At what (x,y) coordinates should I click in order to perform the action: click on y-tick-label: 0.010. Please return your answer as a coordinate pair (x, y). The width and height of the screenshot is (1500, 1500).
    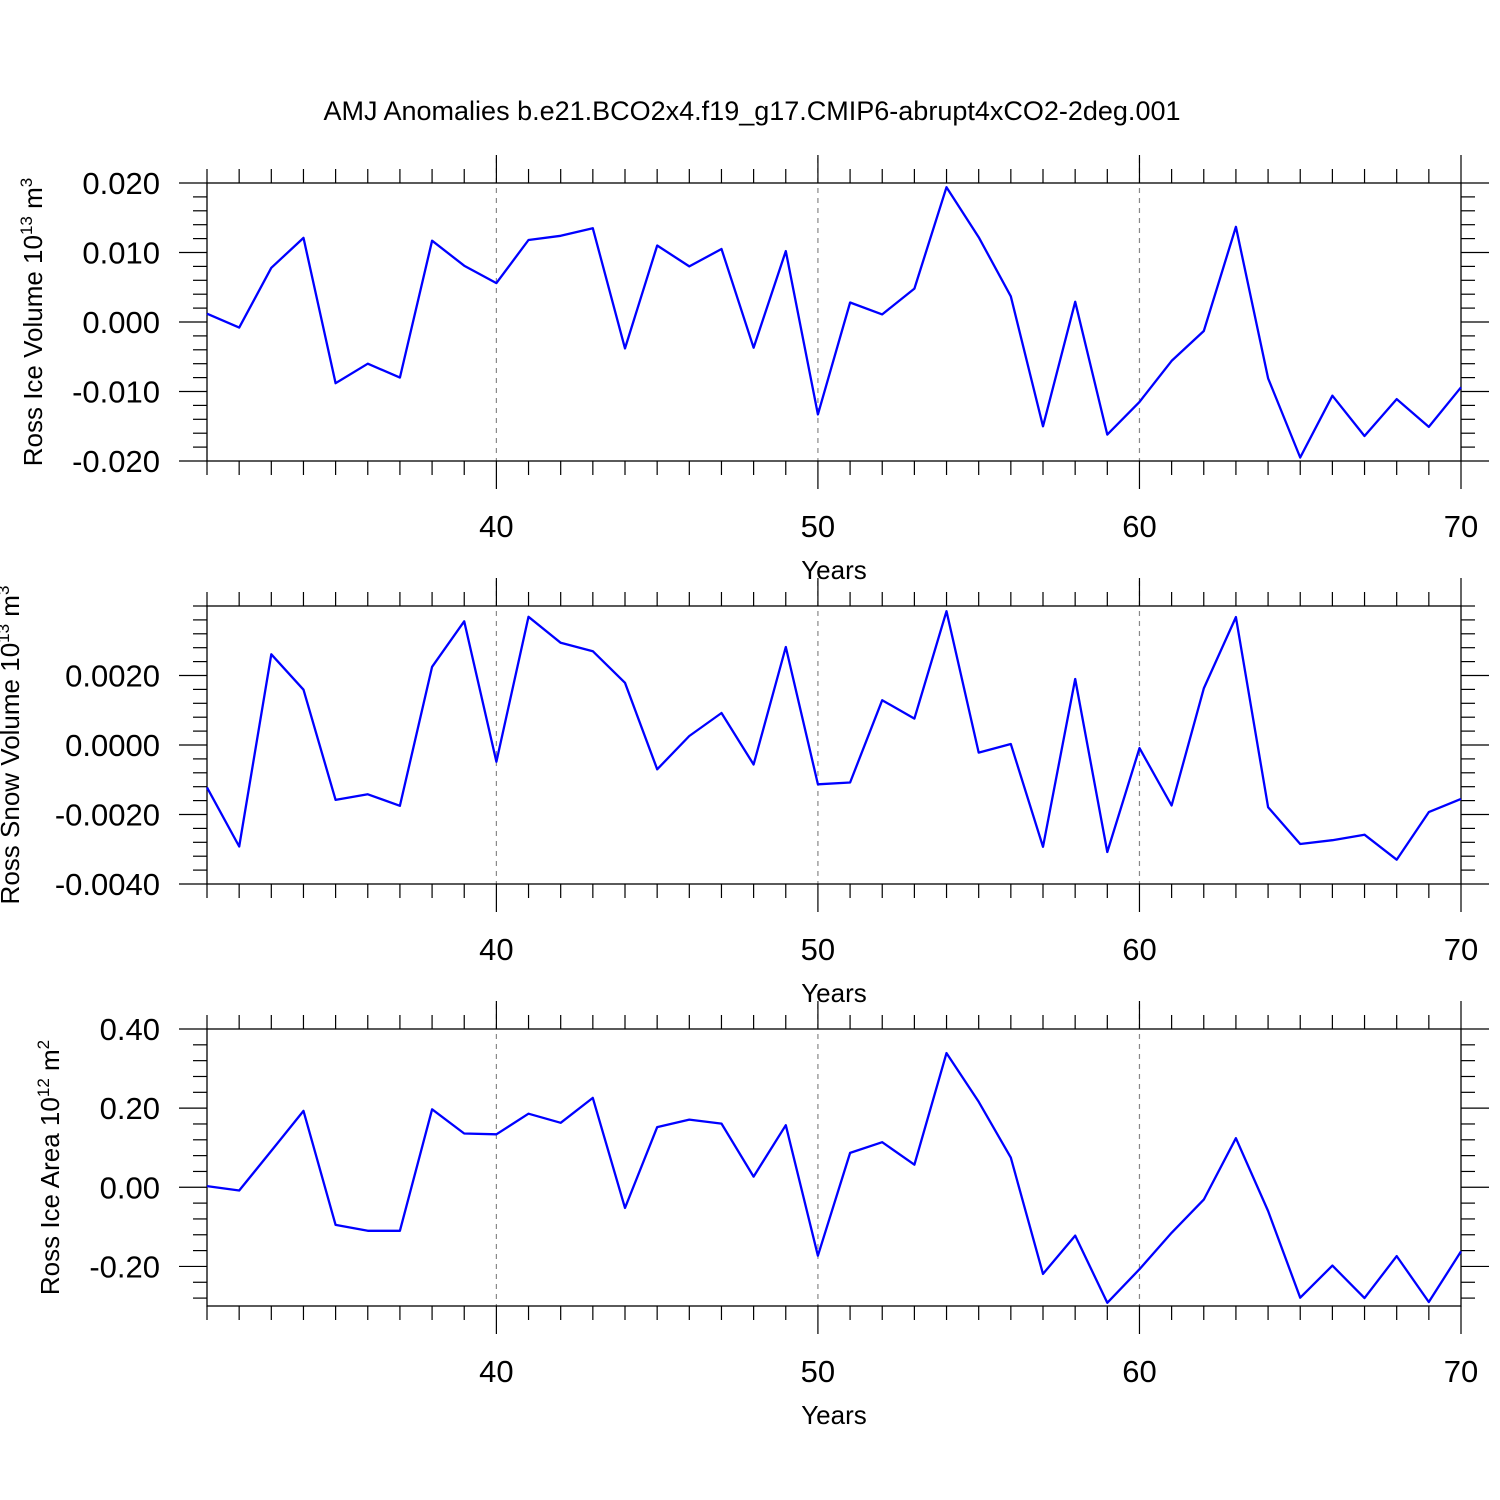
    Looking at the image, I should click on (121, 253).